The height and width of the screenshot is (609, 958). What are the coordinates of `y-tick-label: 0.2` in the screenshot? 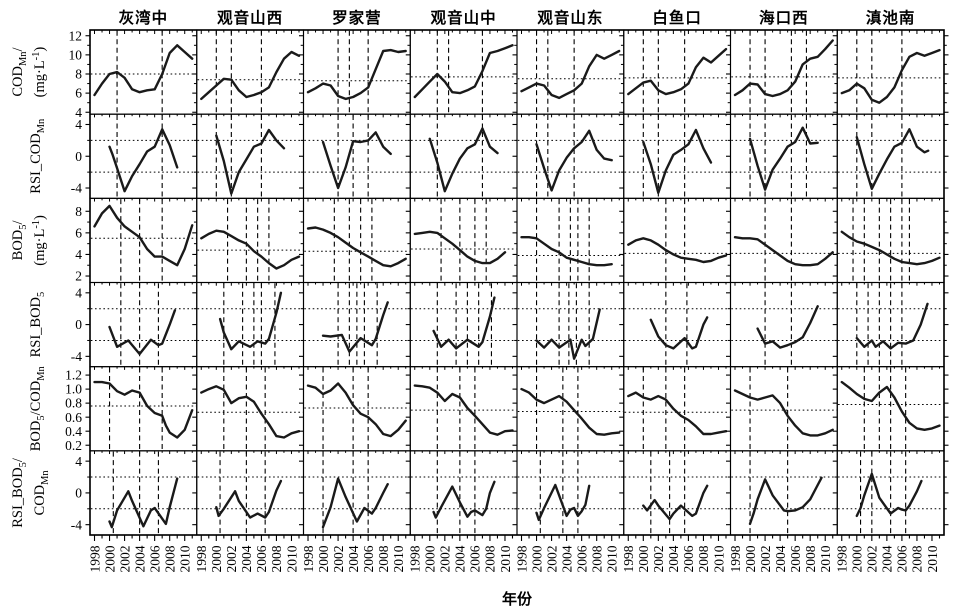 It's located at (73, 445).